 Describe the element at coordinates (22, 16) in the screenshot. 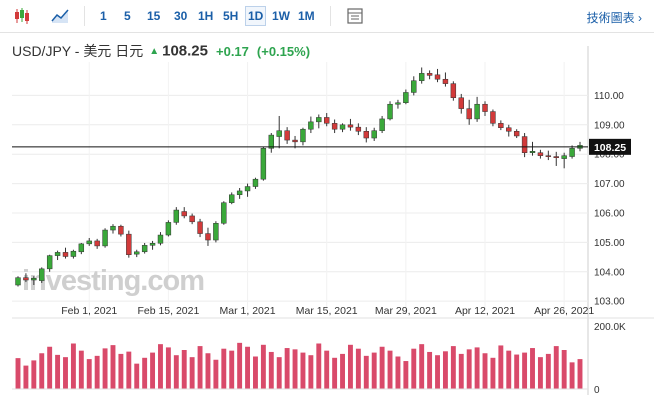

I see `candlestick-type-icon` at that location.